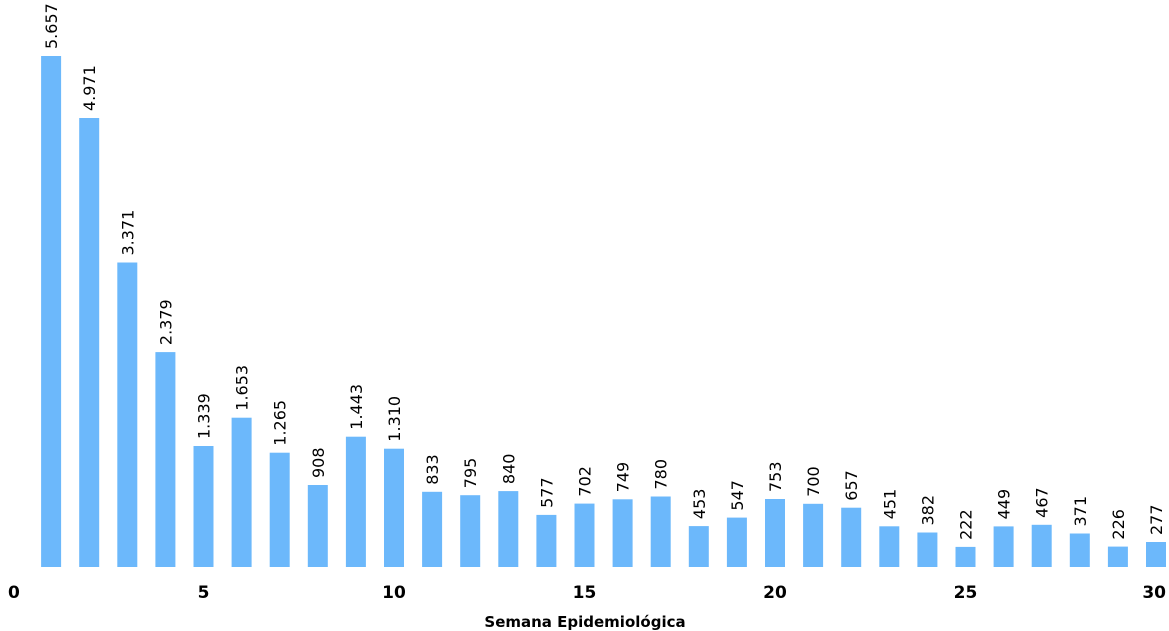 Image resolution: width=1169 pixels, height=631 pixels. What do you see at coordinates (1080, 511) in the screenshot?
I see `bar-value-label-week-28: 371` at bounding box center [1080, 511].